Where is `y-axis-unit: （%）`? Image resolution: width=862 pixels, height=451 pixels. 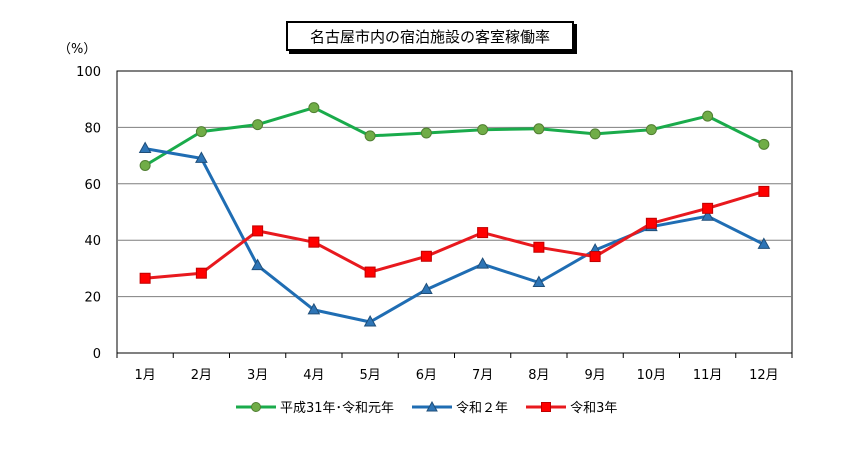 y-axis-unit: （%） is located at coordinates (77, 49).